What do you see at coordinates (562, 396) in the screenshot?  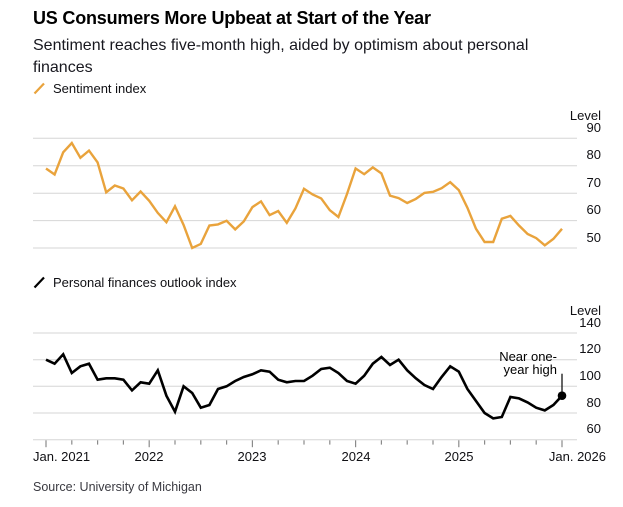 I see `last-point-dot` at bounding box center [562, 396].